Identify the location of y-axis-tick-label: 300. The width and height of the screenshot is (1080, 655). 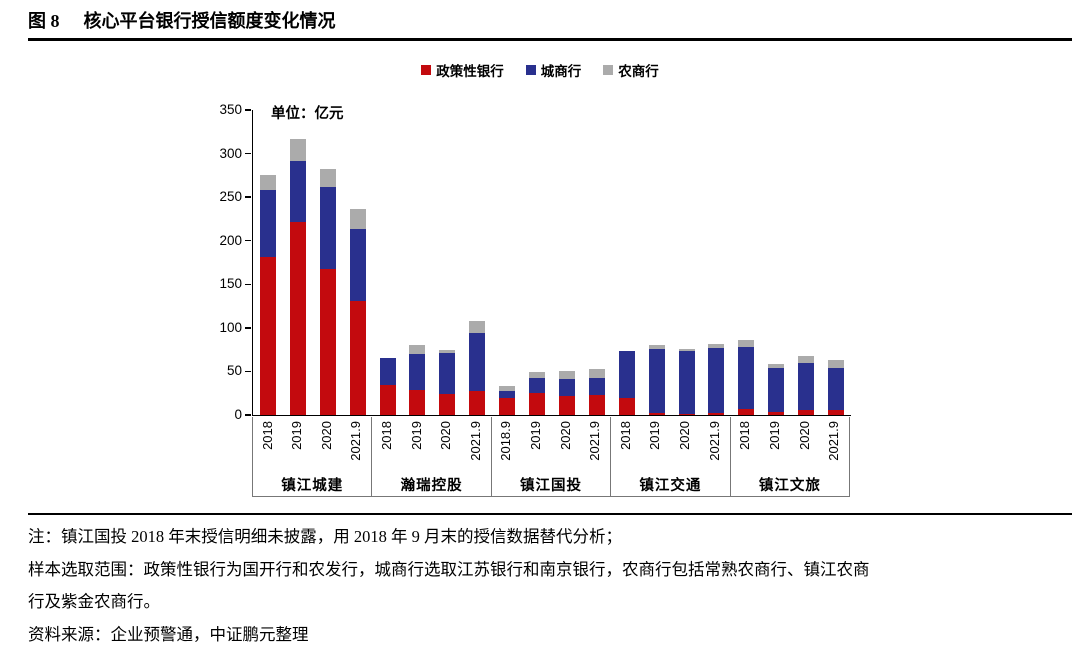
(230, 153).